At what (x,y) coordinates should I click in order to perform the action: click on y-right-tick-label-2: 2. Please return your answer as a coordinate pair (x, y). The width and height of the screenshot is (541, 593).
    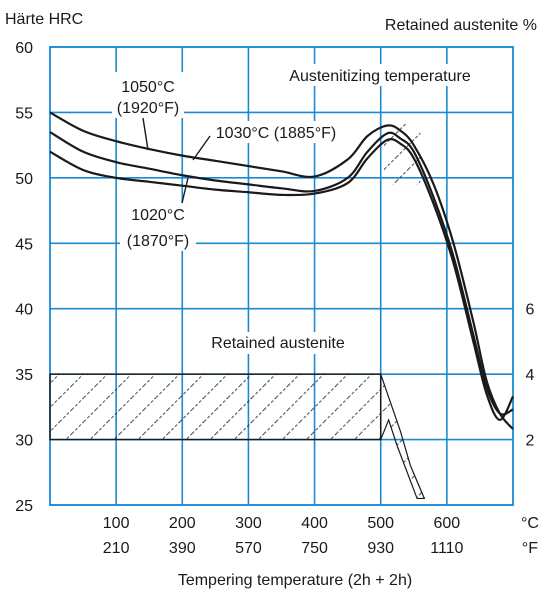
    Looking at the image, I should click on (530, 441).